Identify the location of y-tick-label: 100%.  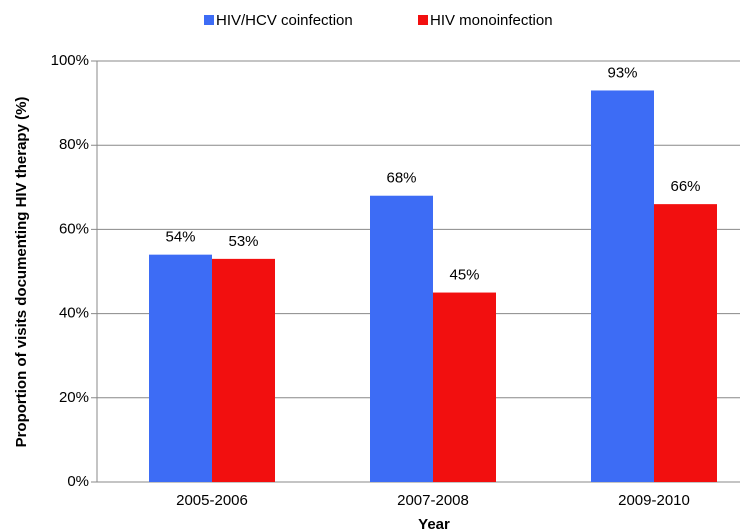
(70, 60).